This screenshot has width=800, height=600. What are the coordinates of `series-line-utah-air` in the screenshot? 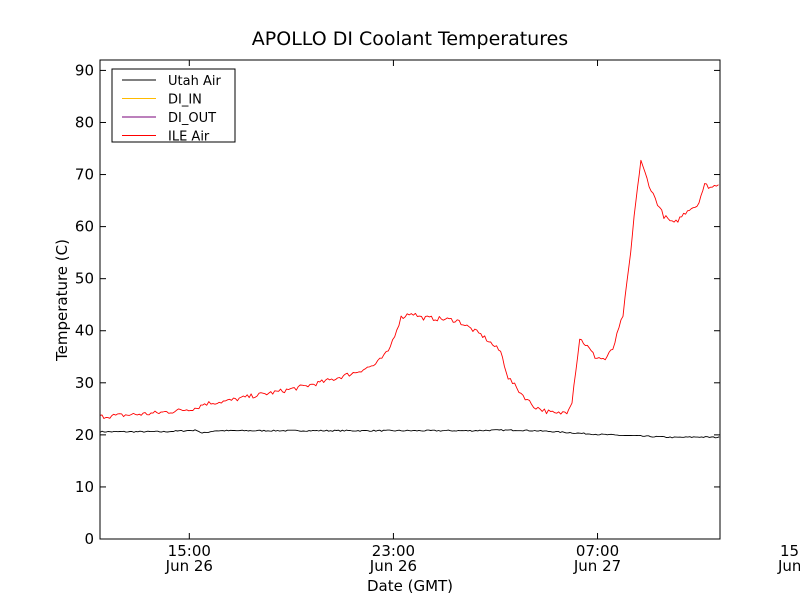 It's located at (409, 434).